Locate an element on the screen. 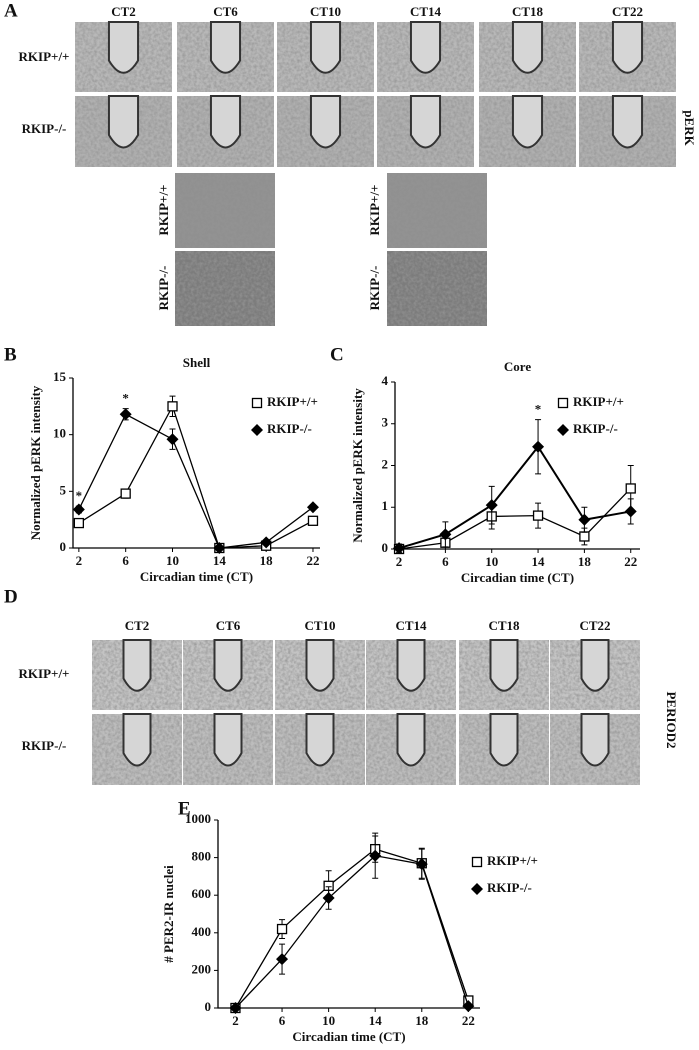 The height and width of the screenshot is (1050, 699). y-tick-label: 2 is located at coordinates (385, 463).